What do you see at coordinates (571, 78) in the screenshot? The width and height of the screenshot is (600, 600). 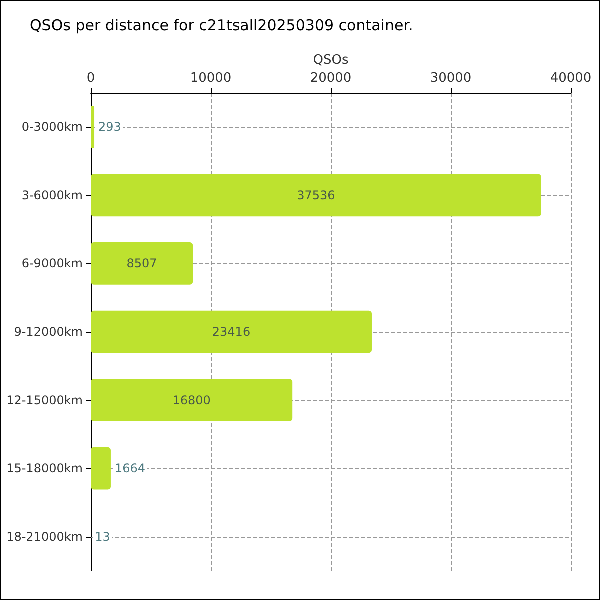 I see `x-tick-label: 40000` at bounding box center [571, 78].